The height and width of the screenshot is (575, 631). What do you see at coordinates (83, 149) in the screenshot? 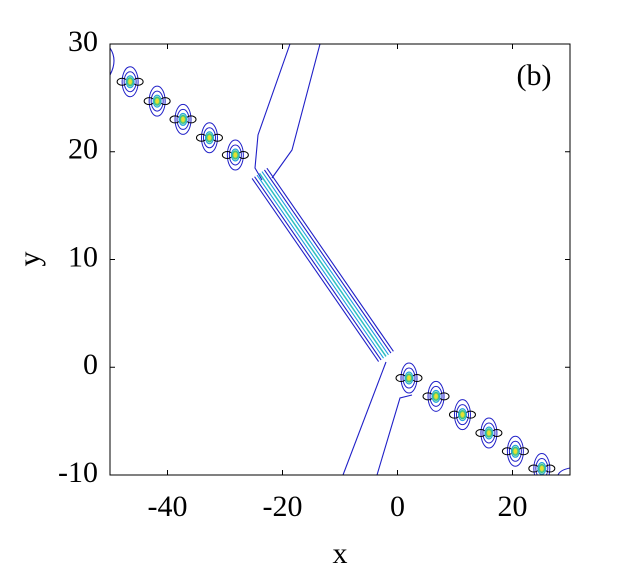
I see `y-tick-label: 20` at bounding box center [83, 149].